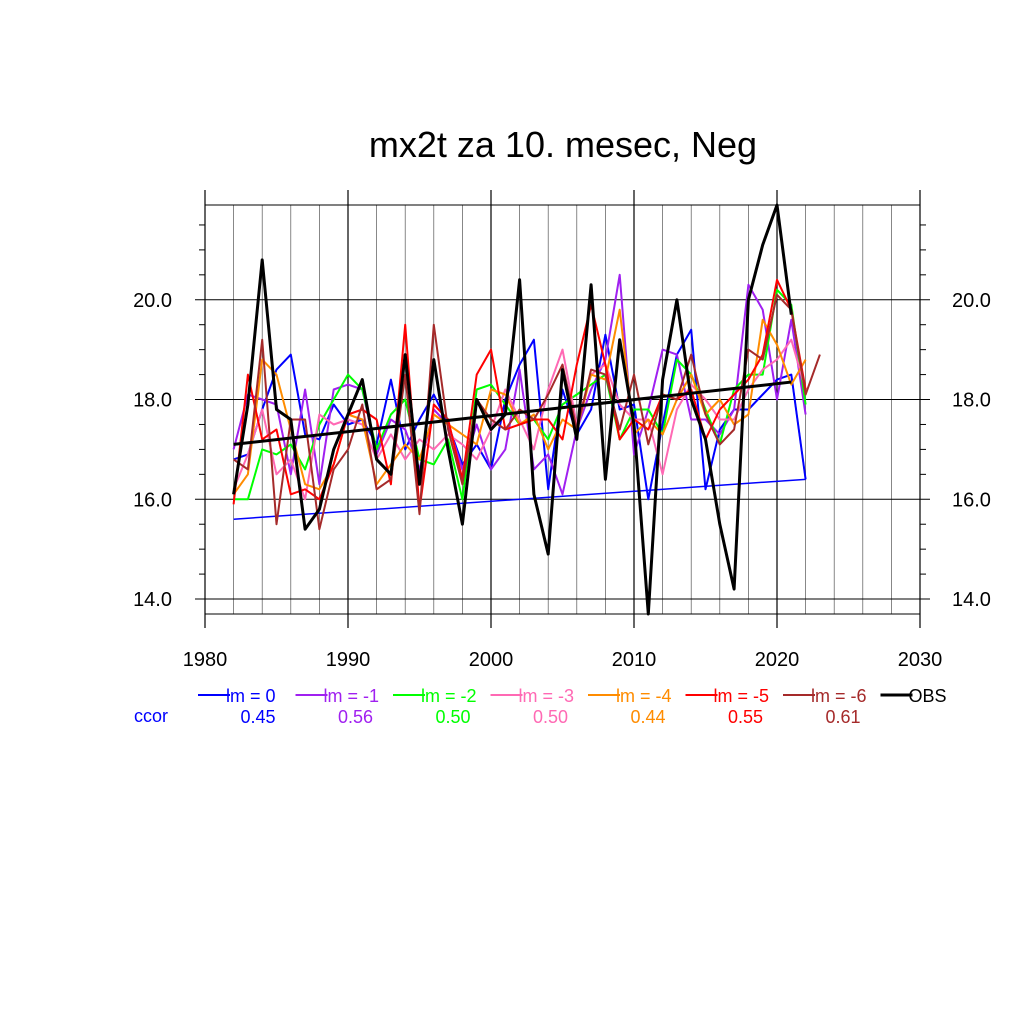  What do you see at coordinates (449, 696) in the screenshot?
I see `legend-label-2: lm = -2` at bounding box center [449, 696].